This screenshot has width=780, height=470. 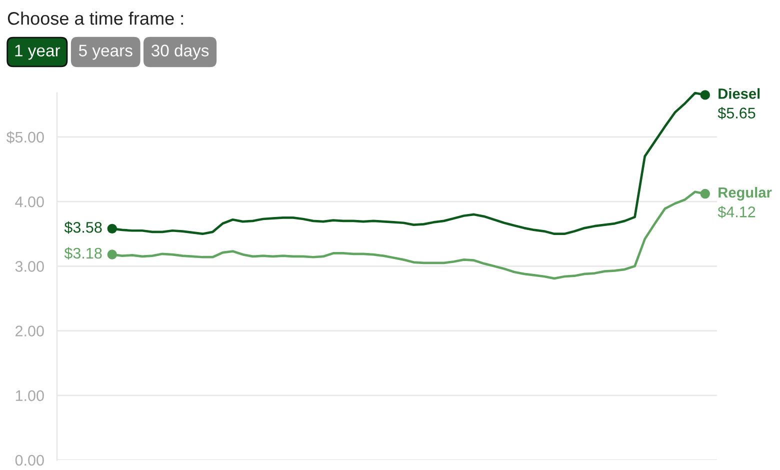 What do you see at coordinates (30, 396) in the screenshot?
I see `y-tick-label: 1.00` at bounding box center [30, 396].